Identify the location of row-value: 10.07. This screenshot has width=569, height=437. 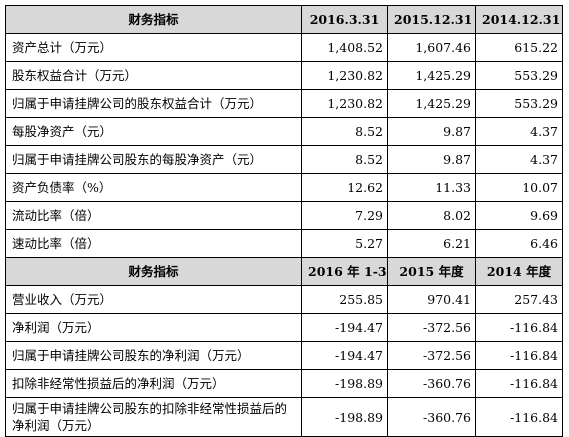
(519, 187).